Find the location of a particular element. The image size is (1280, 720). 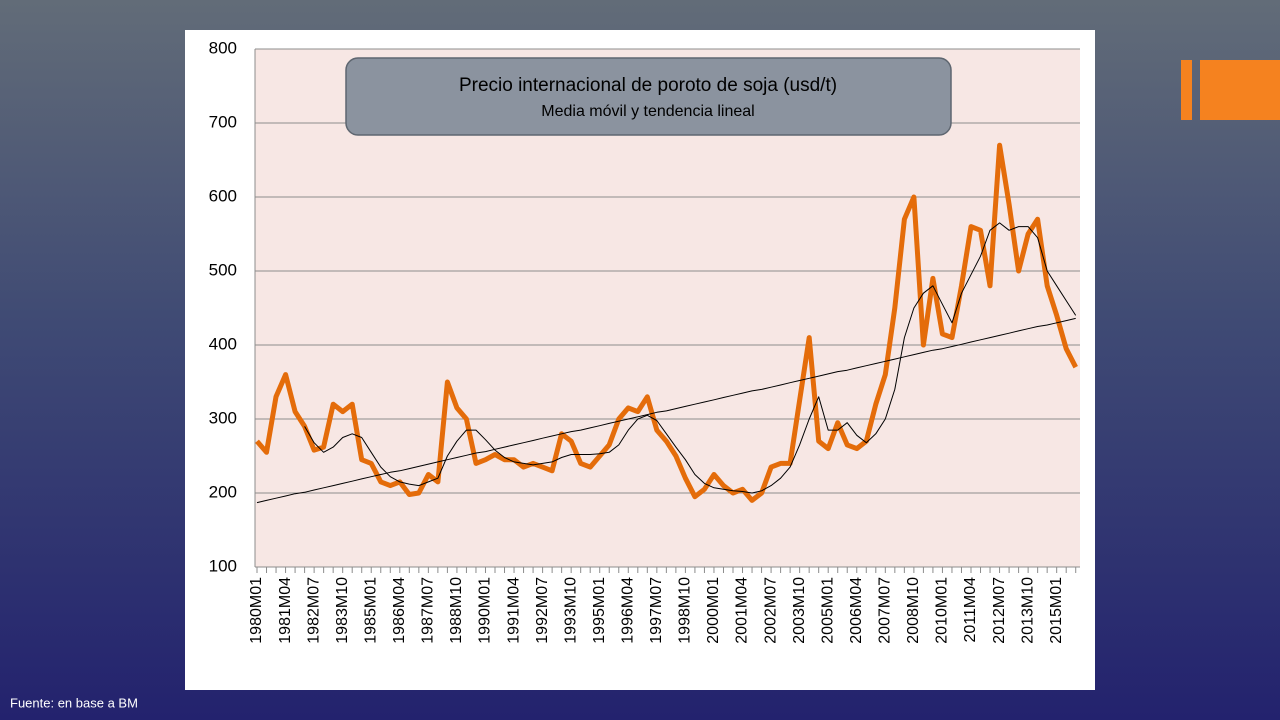

title-box is located at coordinates (648, 96).